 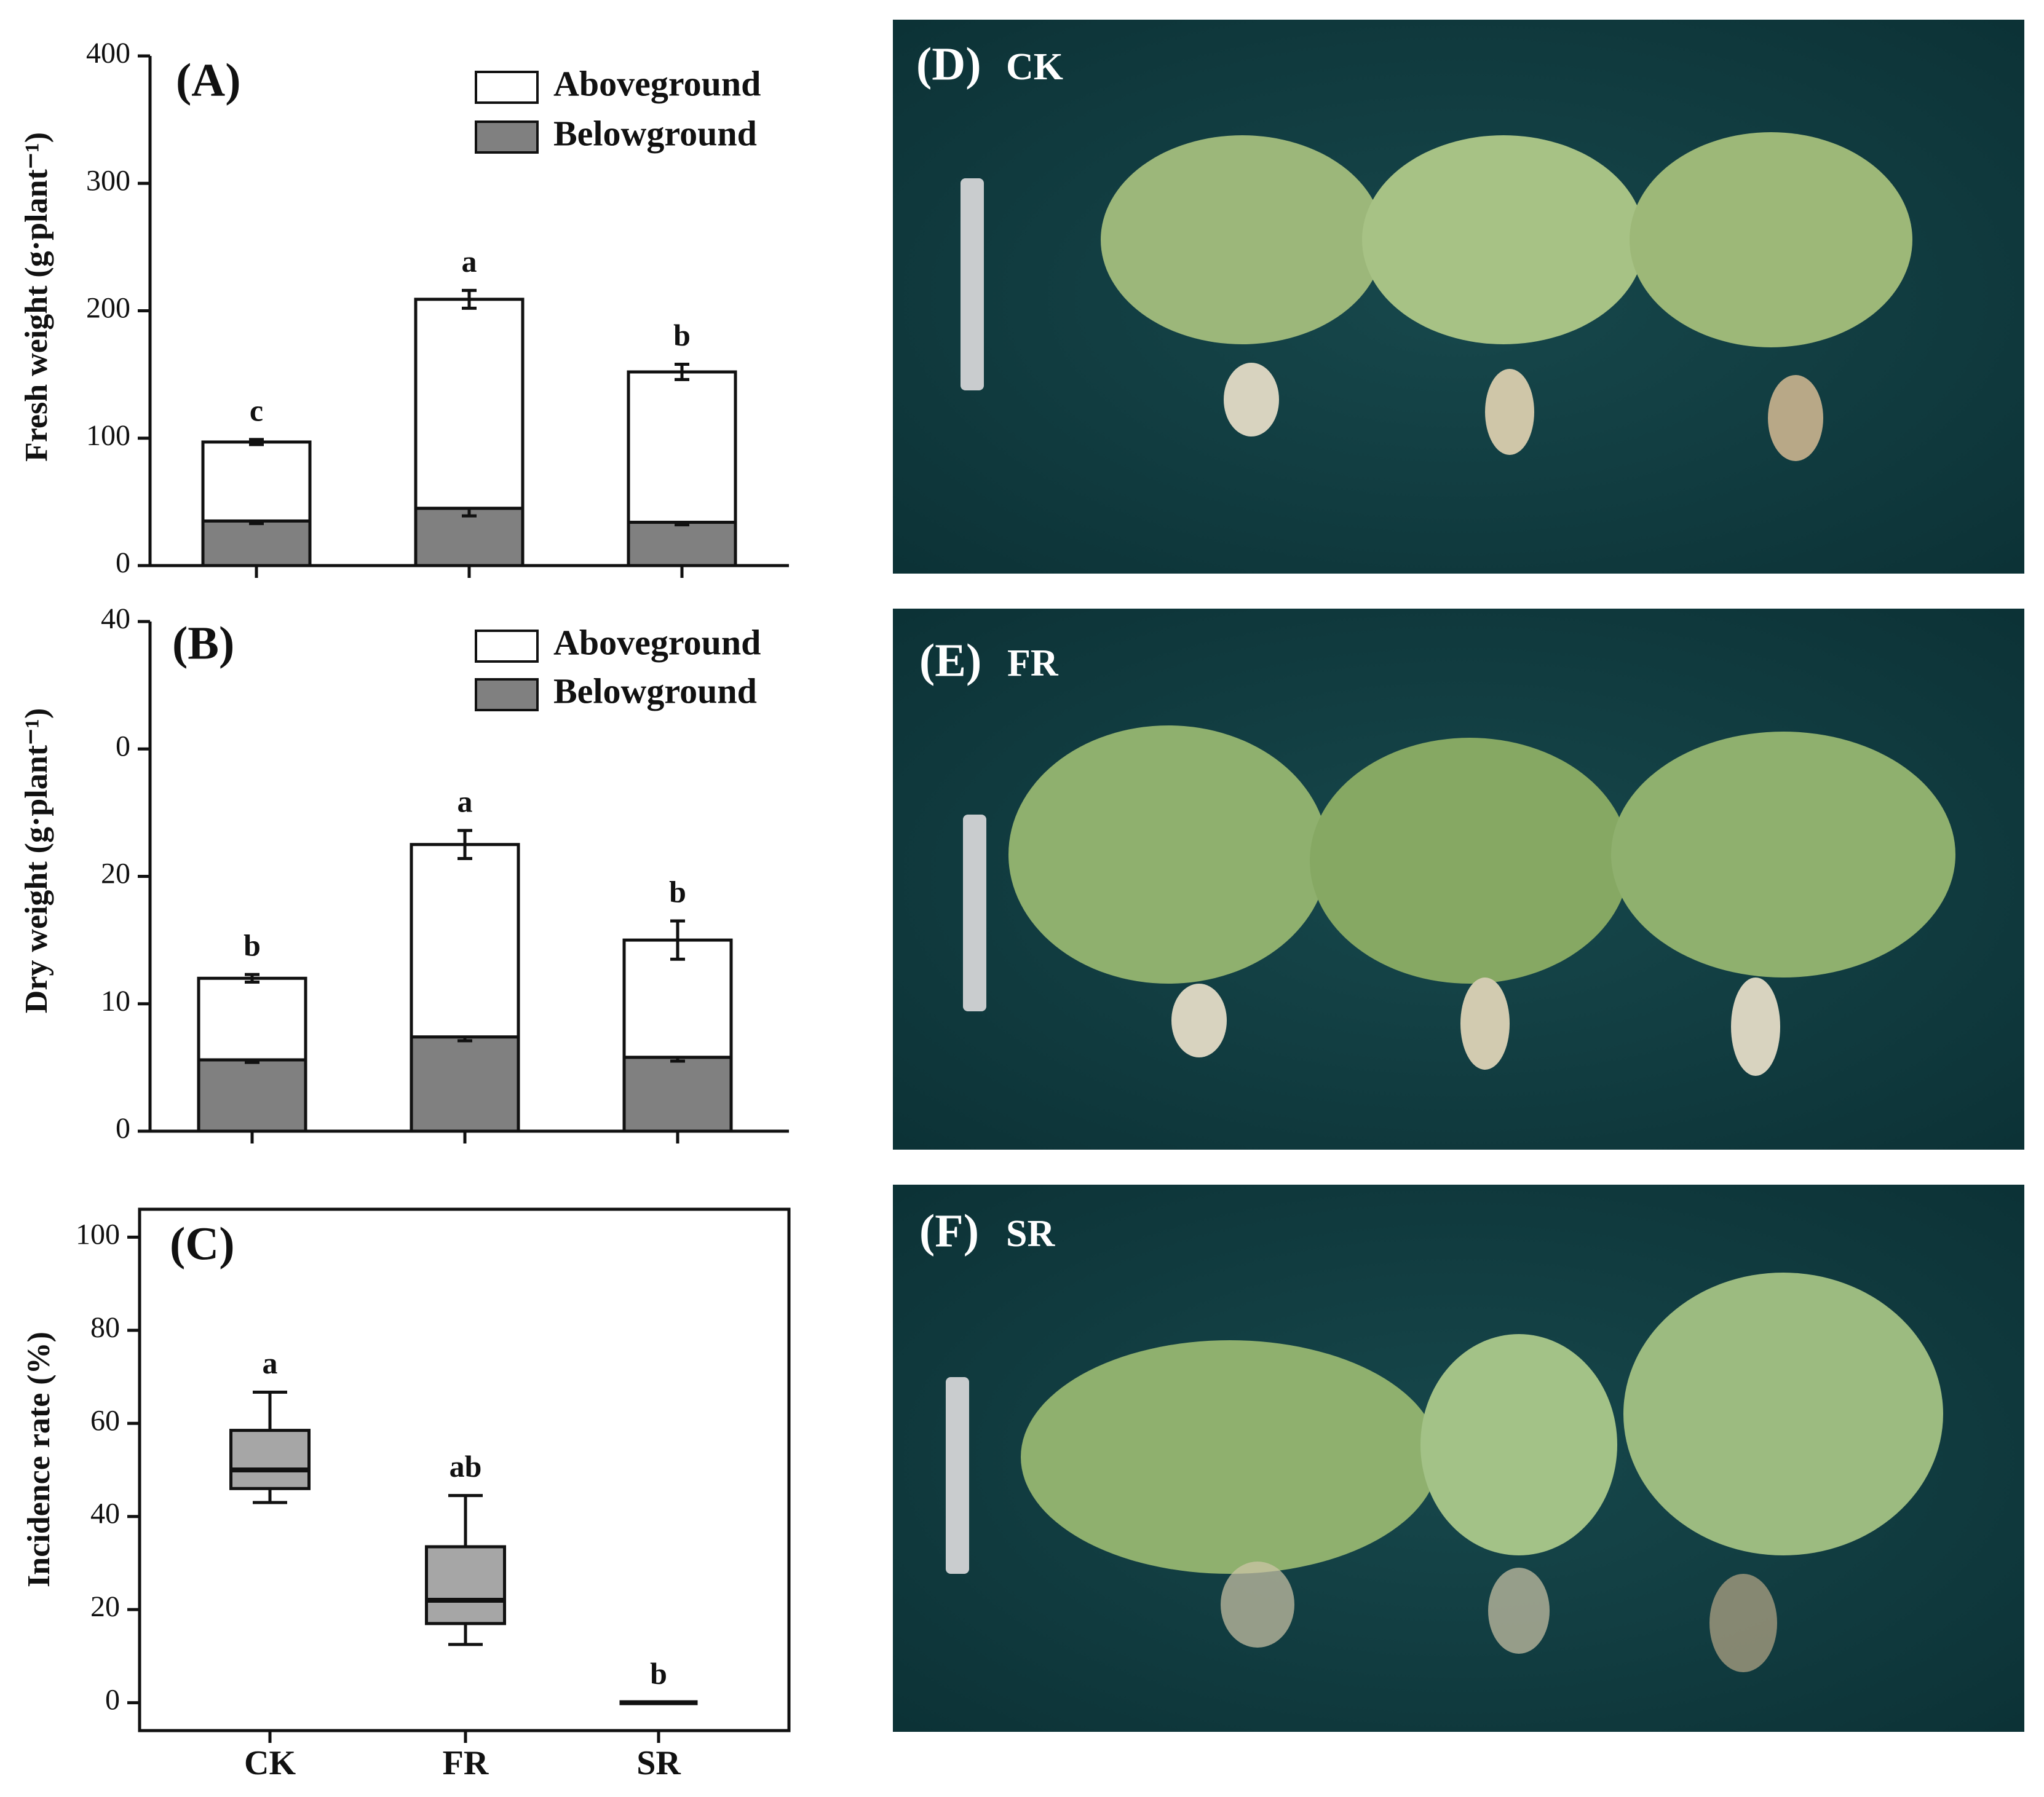 What do you see at coordinates (108, 308) in the screenshot?
I see `y-tick-label: 200` at bounding box center [108, 308].